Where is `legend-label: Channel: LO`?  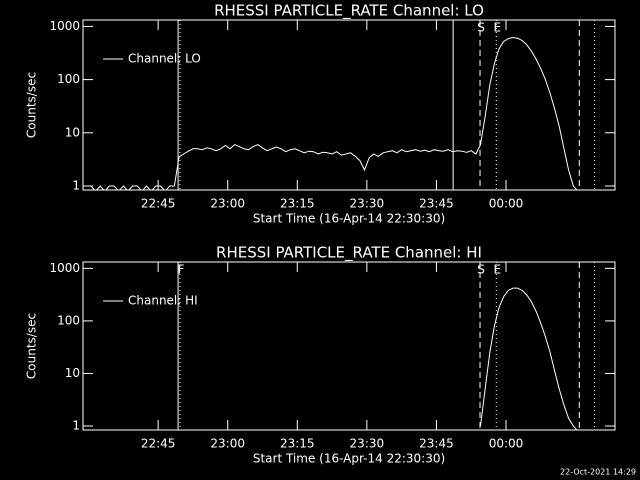
legend-label: Channel: LO is located at coordinates (164, 59).